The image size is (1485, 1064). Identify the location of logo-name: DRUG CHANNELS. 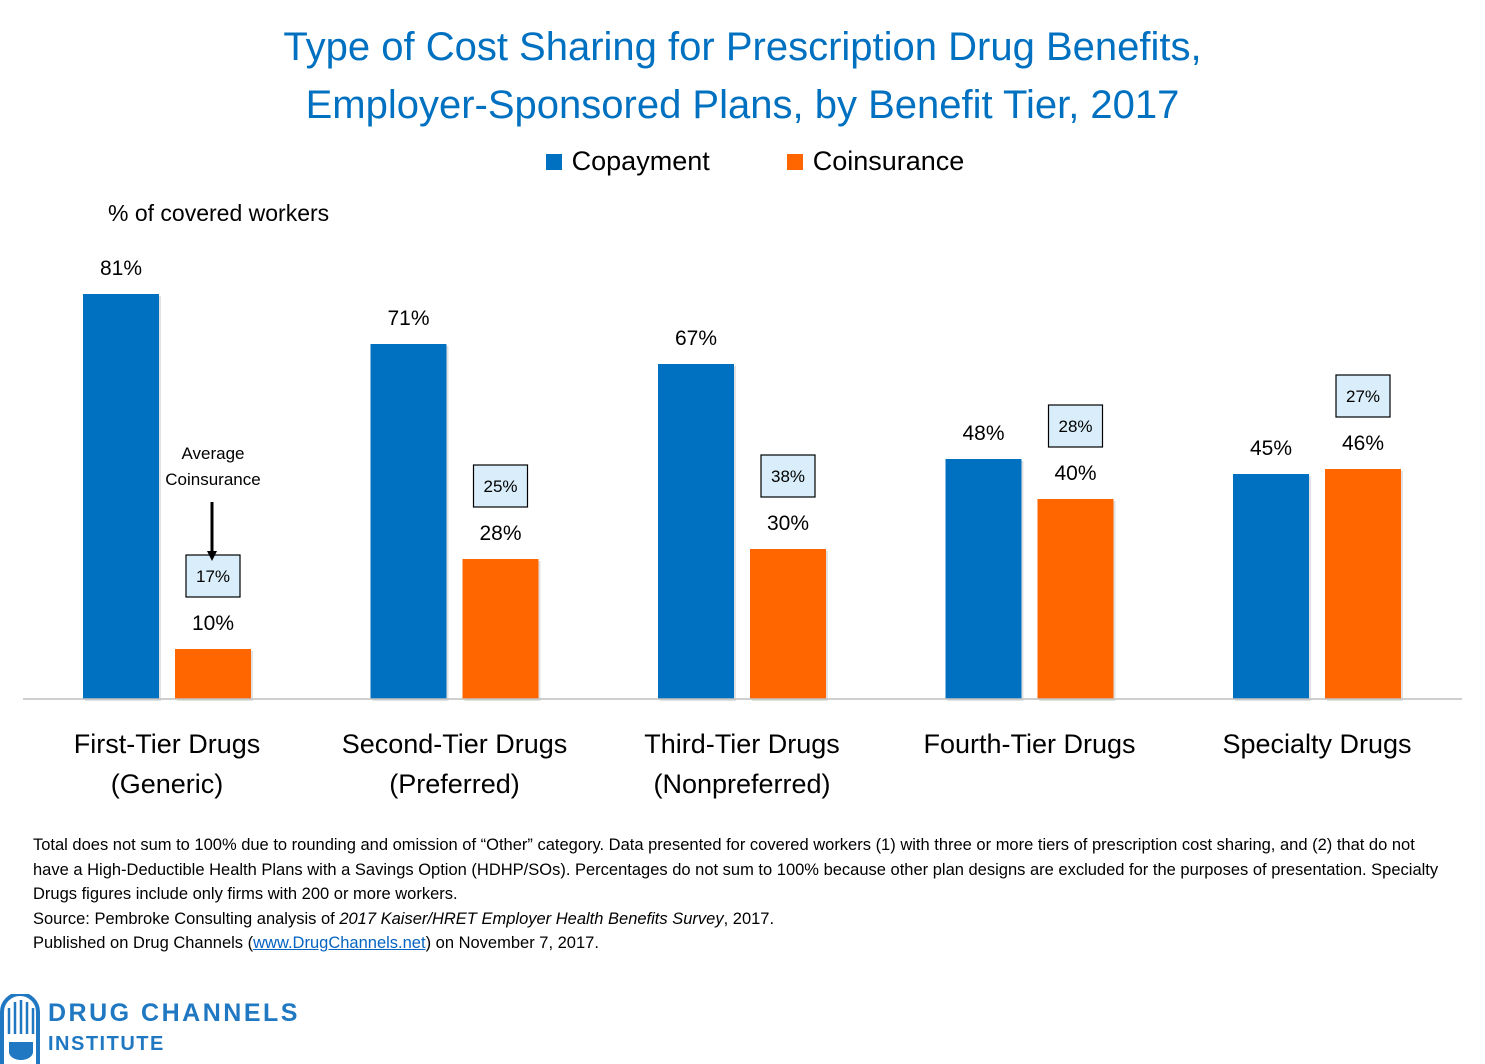
(174, 1013).